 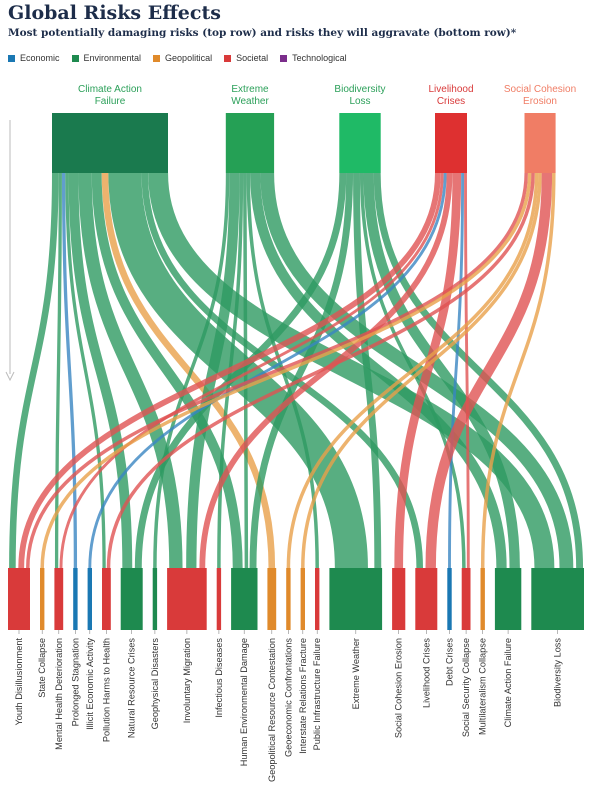 I want to click on target-node-mental-health-deterioration, so click(x=59, y=599).